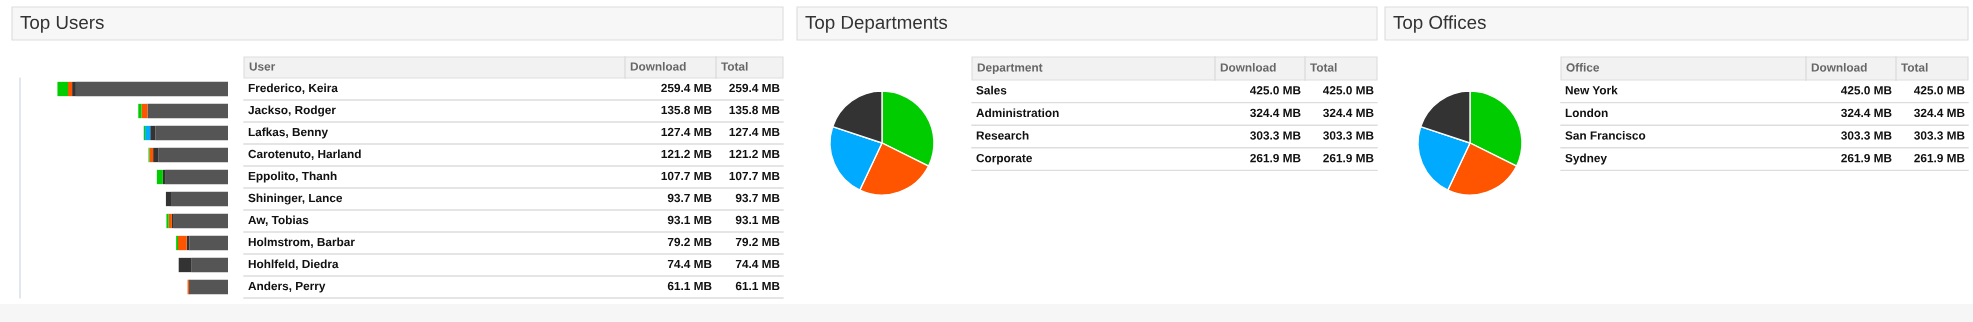  What do you see at coordinates (293, 264) in the screenshot?
I see `y-tick-label: Hohlfeld, Diedra` at bounding box center [293, 264].